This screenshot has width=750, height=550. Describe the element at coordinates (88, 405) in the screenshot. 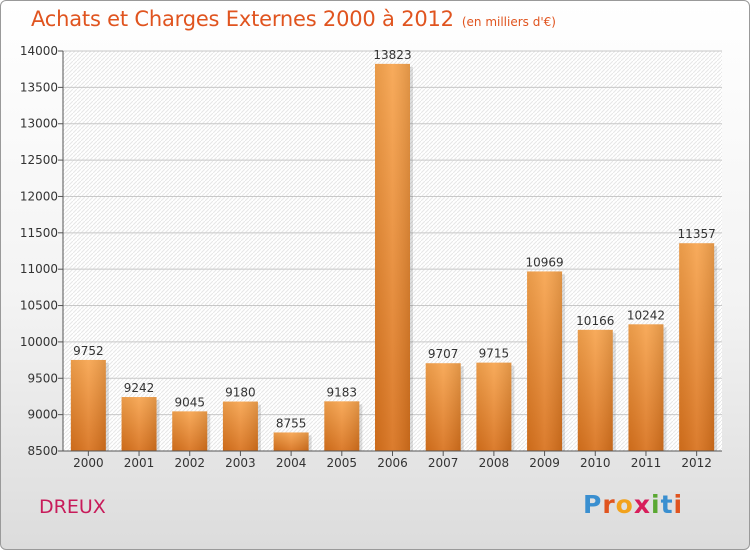

I see `bar-sheen-2000` at that location.